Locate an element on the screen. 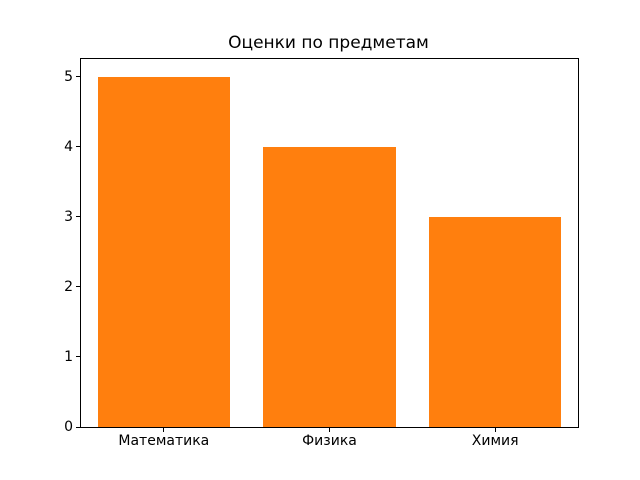  bar-Химия is located at coordinates (495, 321).